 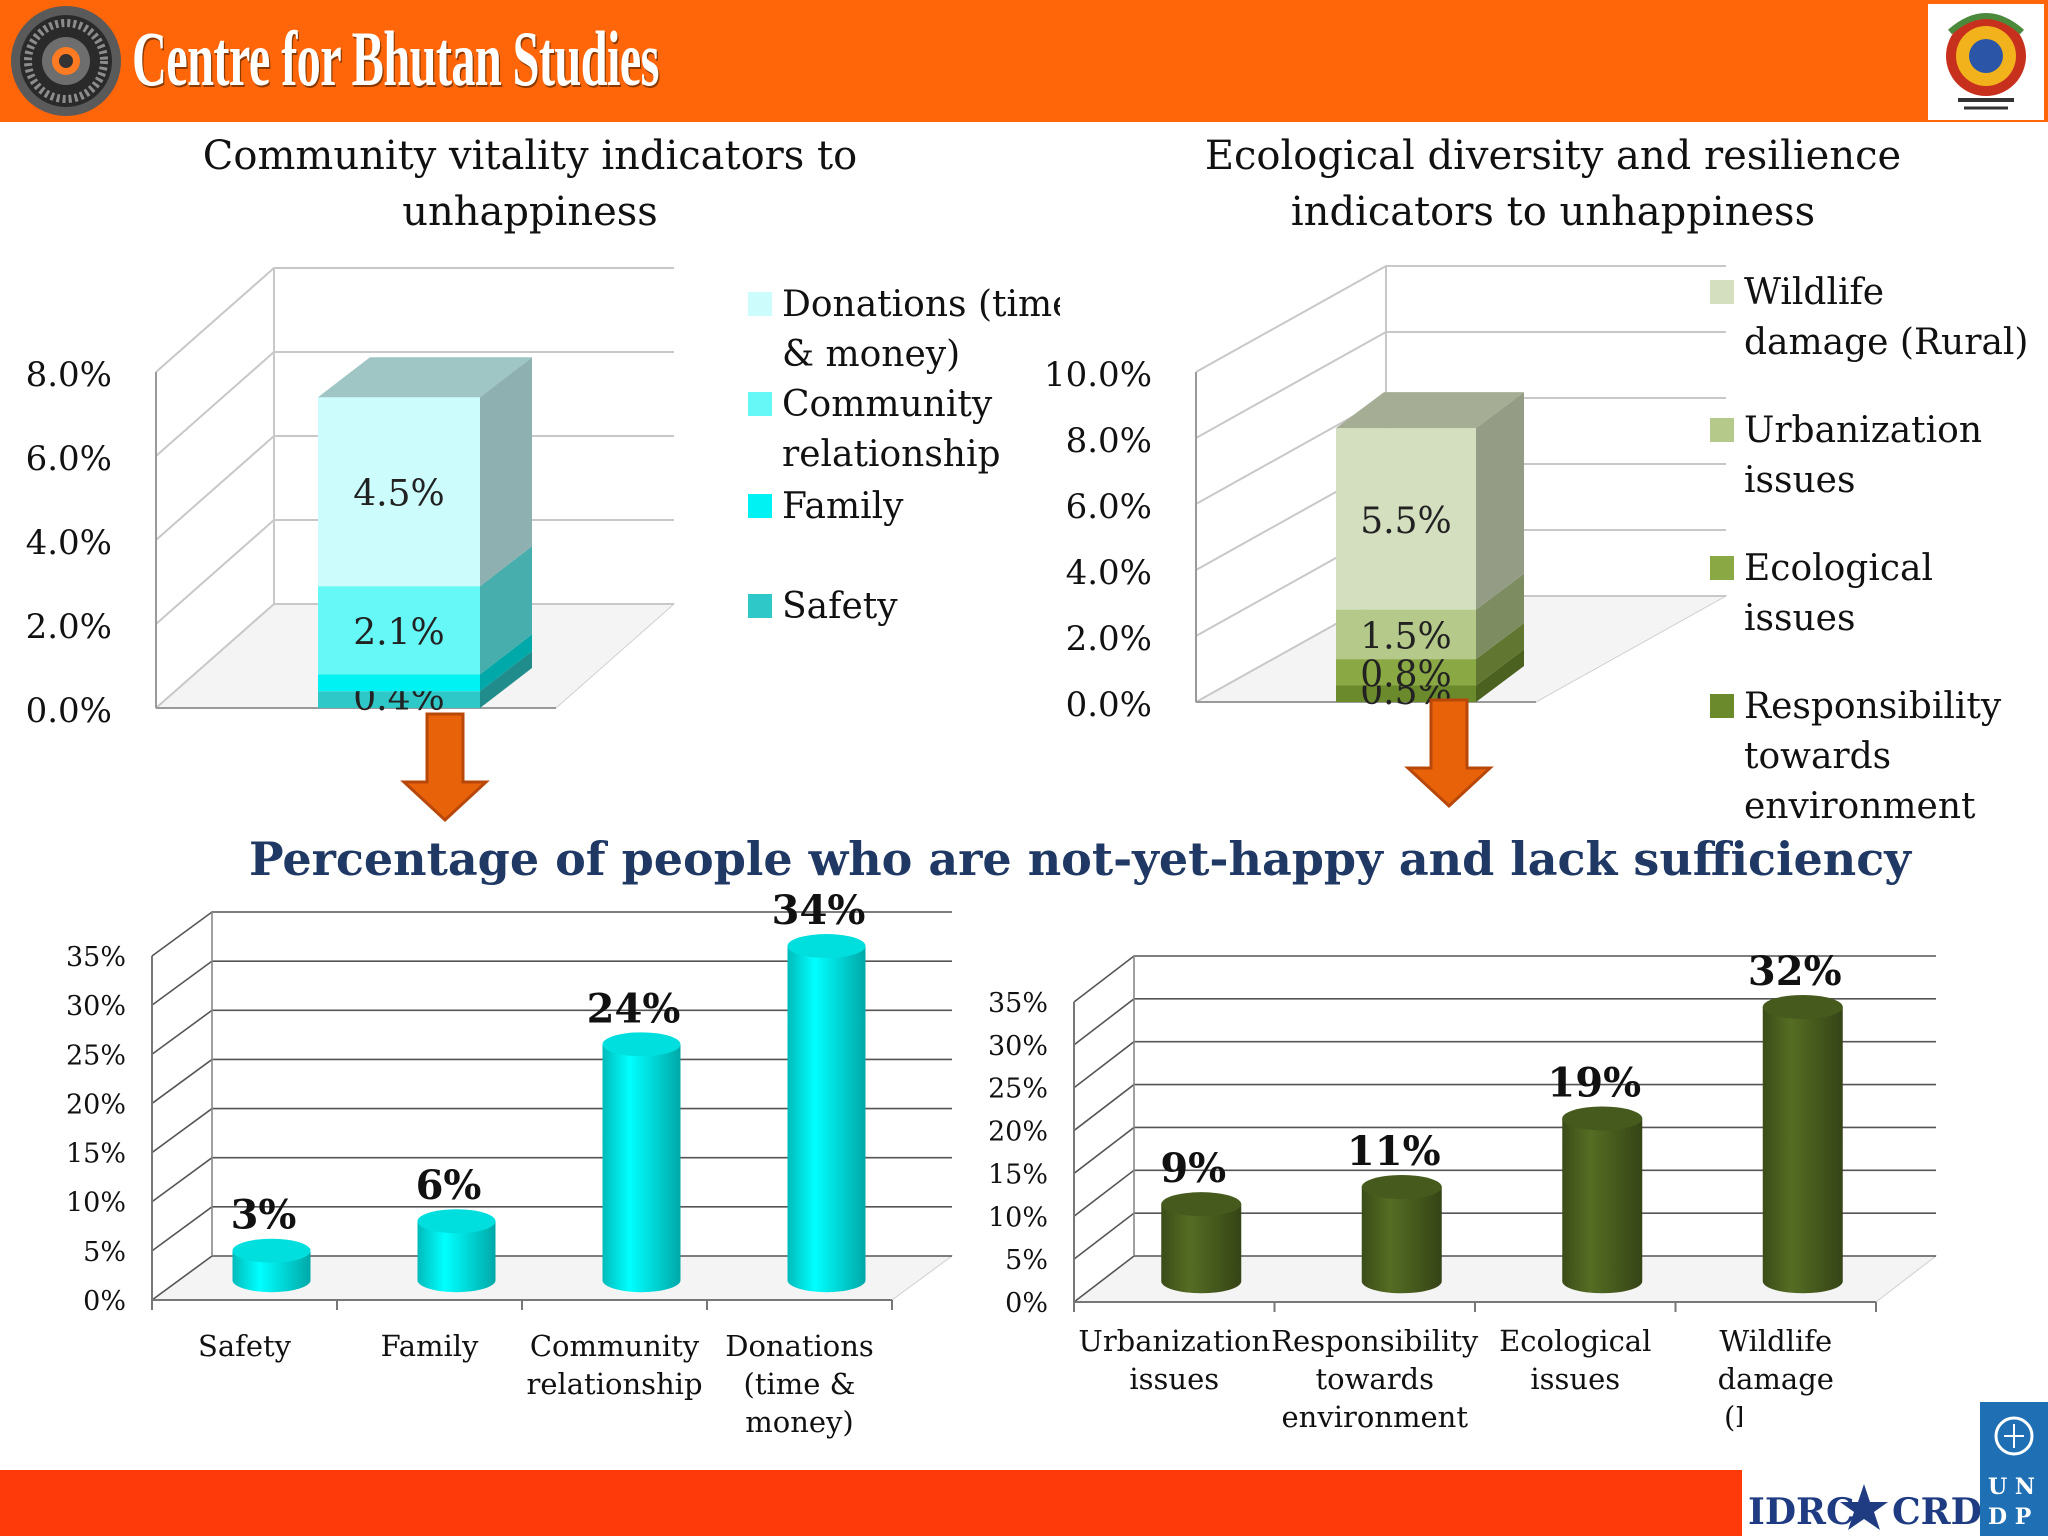 I want to click on category-label-0: Urbanization, so click(x=1174, y=1341).